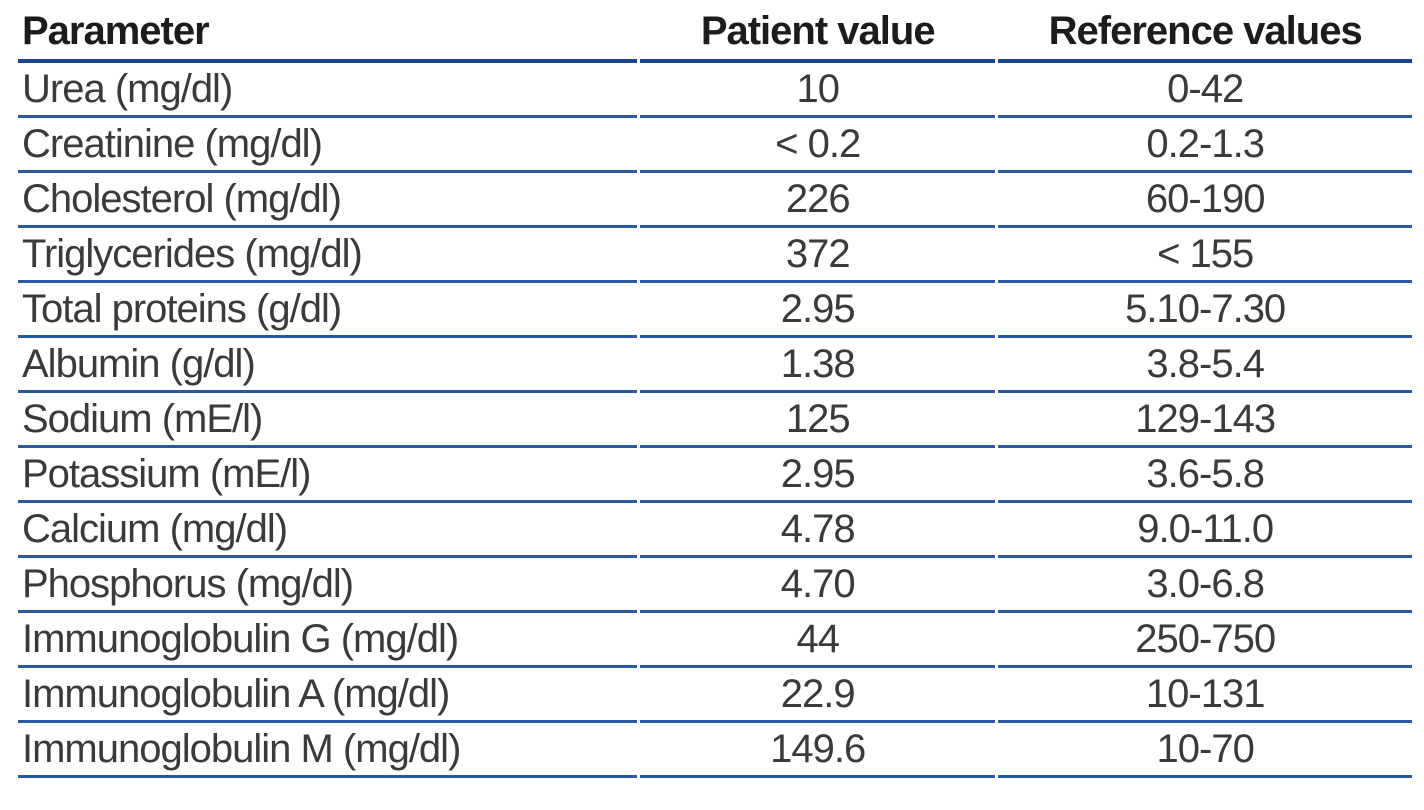 Image resolution: width=1424 pixels, height=810 pixels. What do you see at coordinates (328, 255) in the screenshot?
I see `cell-parameter: Triglycerides (mg/dl)` at bounding box center [328, 255].